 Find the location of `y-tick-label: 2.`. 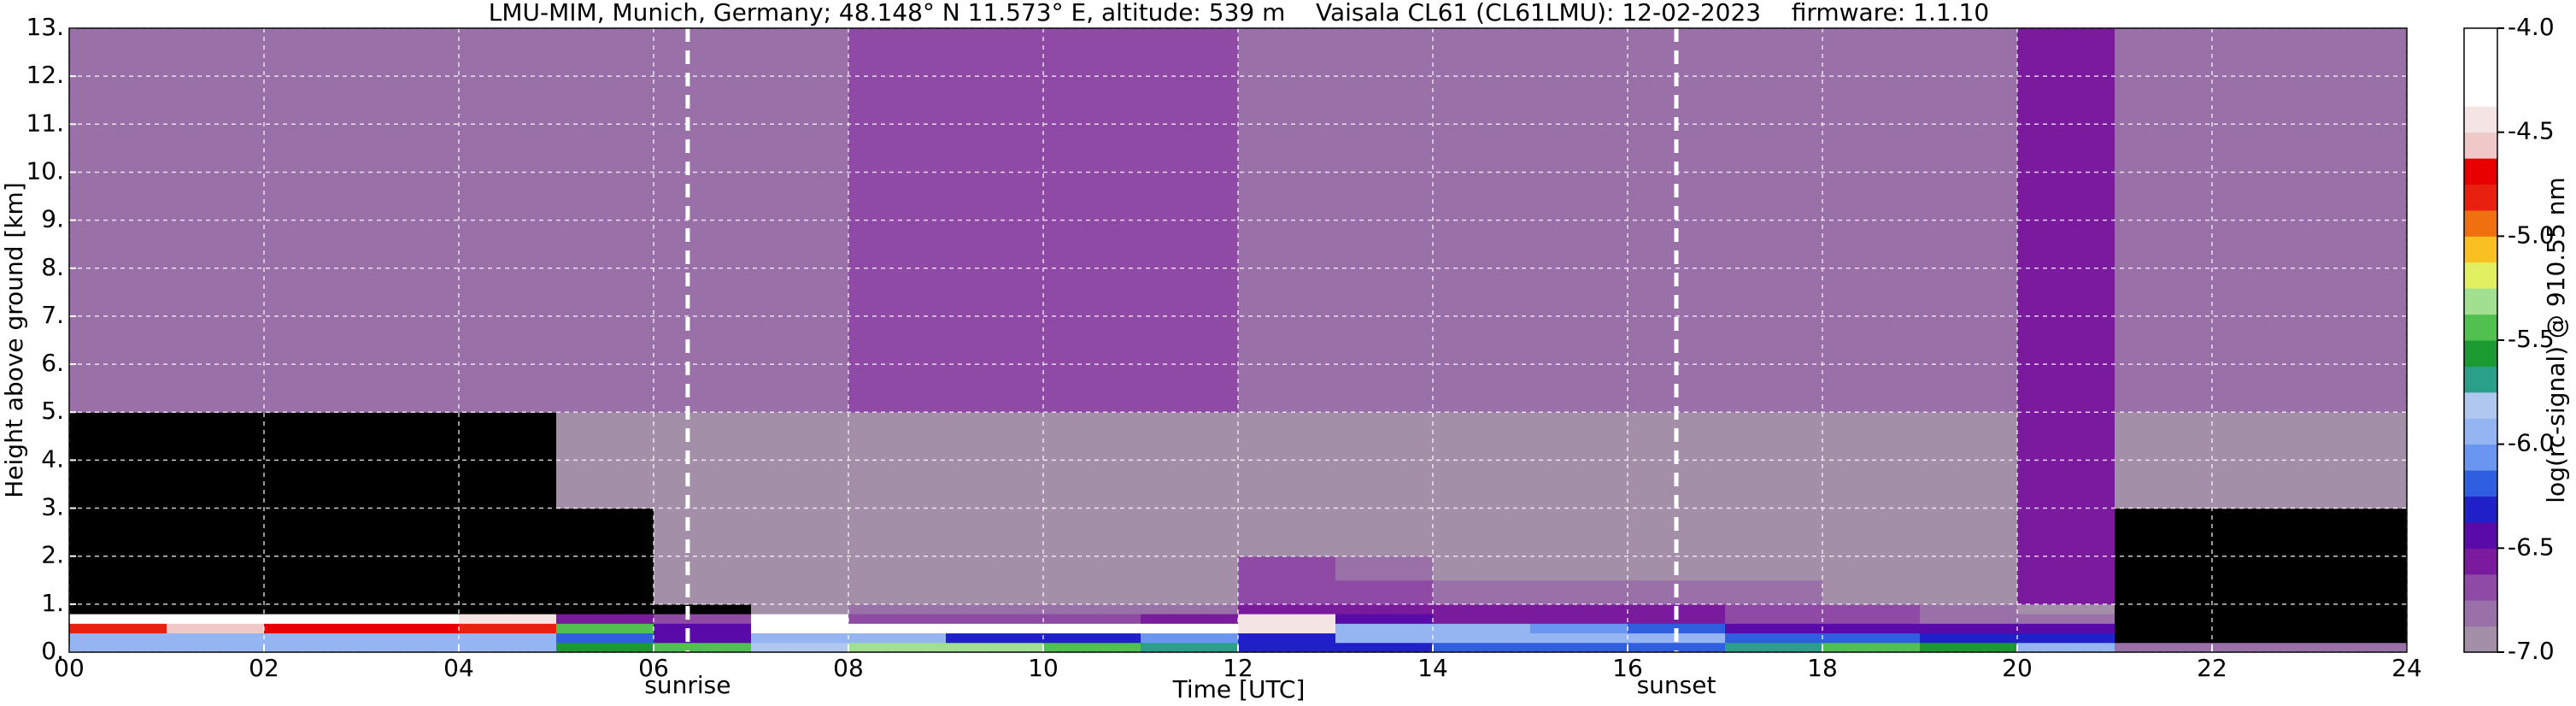

y-tick-label: 2. is located at coordinates (52, 555).